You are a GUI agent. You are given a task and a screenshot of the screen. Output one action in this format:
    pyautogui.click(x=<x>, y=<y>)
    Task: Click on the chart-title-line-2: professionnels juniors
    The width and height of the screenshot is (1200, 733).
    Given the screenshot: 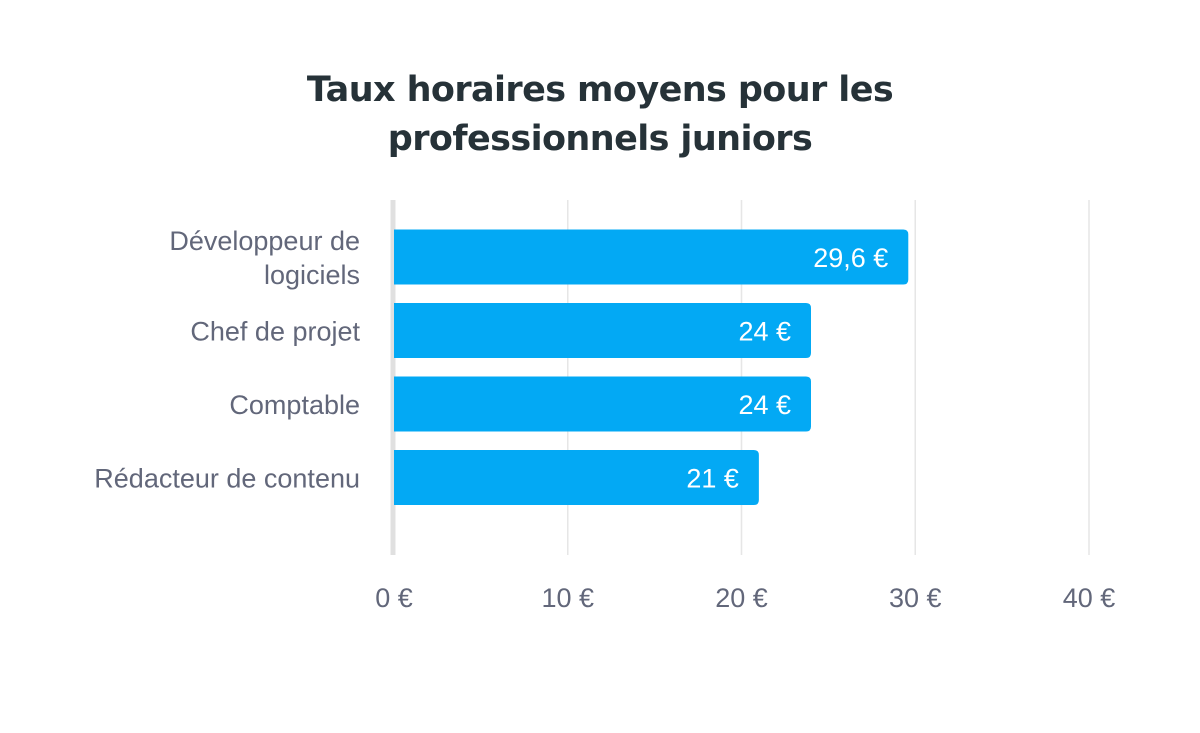 What is the action you would take?
    pyautogui.click(x=600, y=139)
    